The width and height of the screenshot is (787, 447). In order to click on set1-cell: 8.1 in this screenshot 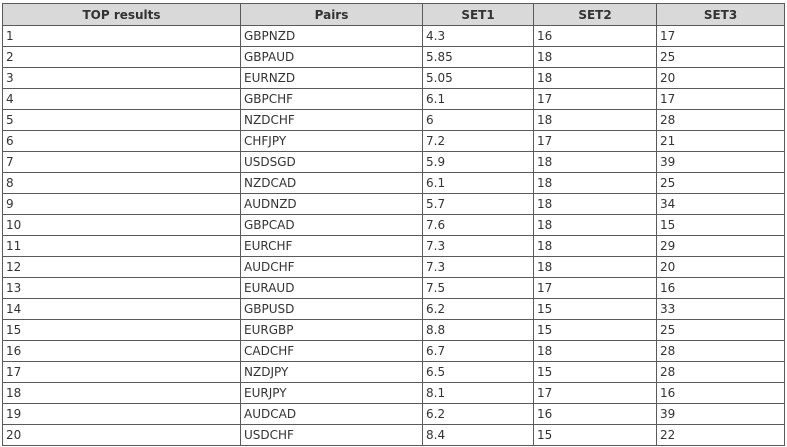, I will do `click(478, 393)`.